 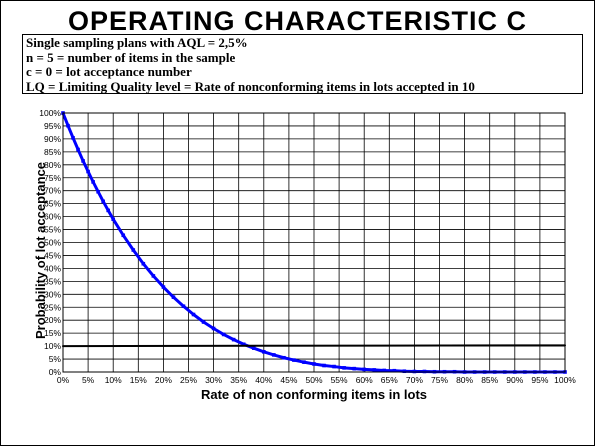 What do you see at coordinates (138, 380) in the screenshot?
I see `x-tick-label: 15%` at bounding box center [138, 380].